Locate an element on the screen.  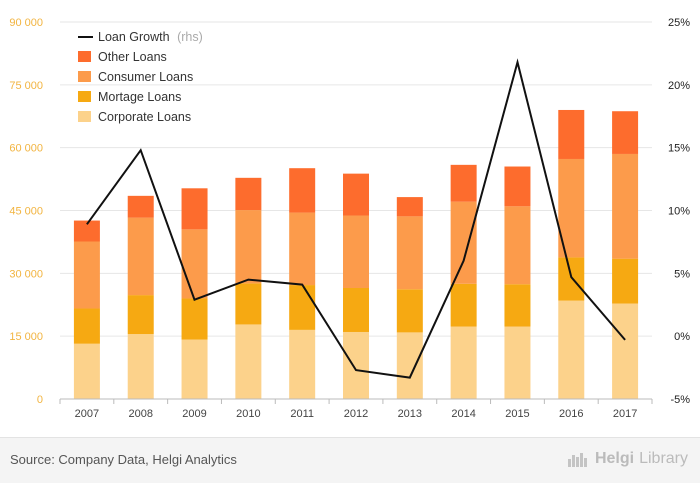
bar-corporate-loans-2007 is located at coordinates (86, 371).